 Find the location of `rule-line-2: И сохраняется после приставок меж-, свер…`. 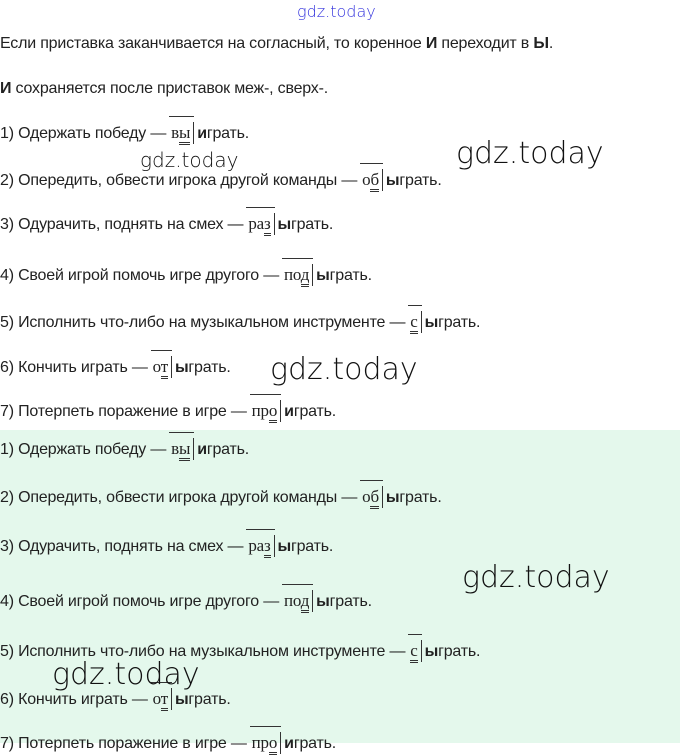

rule-line-2: И сохраняется после приставок меж-, свер… is located at coordinates (164, 88).